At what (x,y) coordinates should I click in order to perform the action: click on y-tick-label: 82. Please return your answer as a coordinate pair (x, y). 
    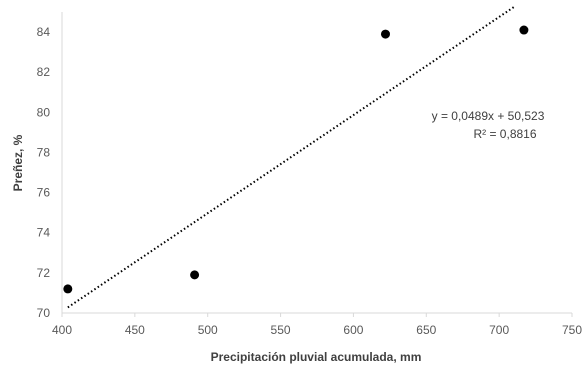
    Looking at the image, I should click on (44, 72).